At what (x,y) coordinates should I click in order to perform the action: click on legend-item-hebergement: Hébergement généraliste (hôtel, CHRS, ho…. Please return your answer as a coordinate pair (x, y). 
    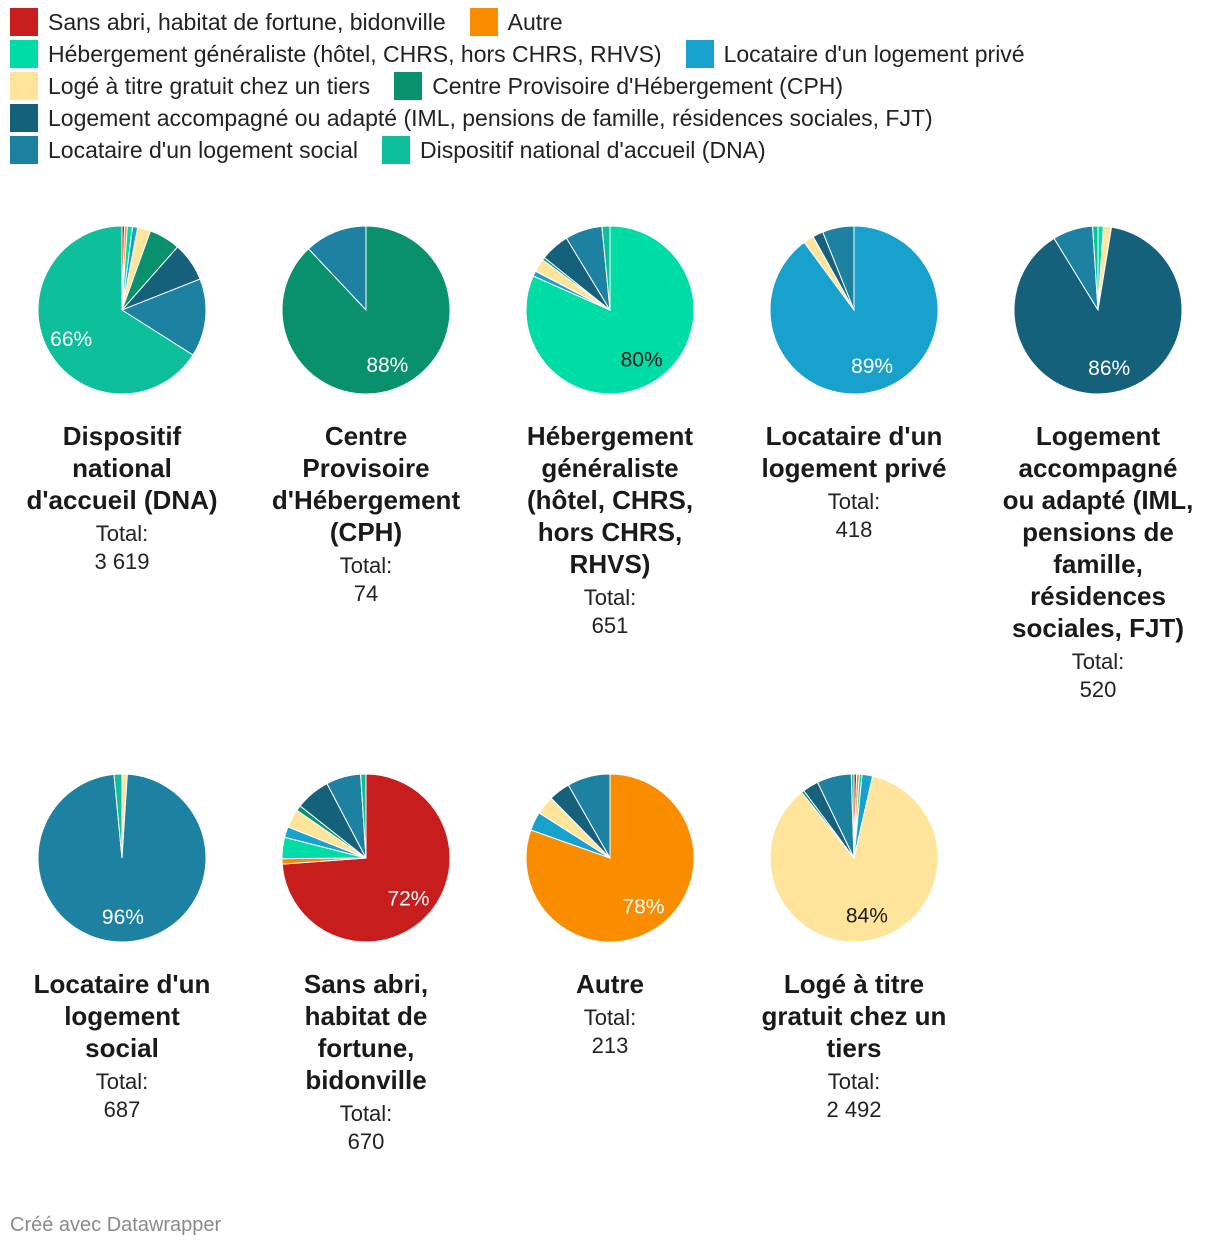
    Looking at the image, I should click on (336, 54).